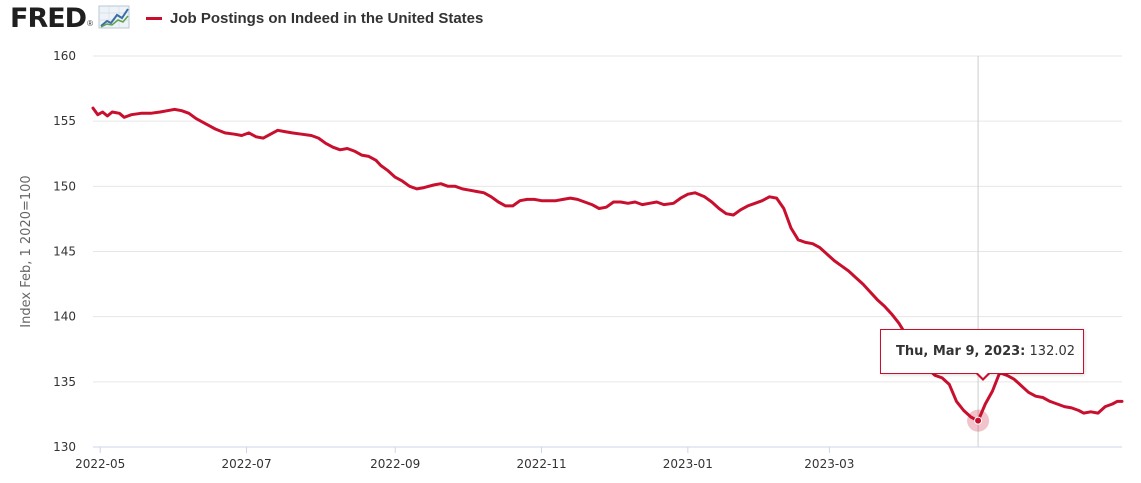 The image size is (1141, 483). I want to click on y-tick-label: 160, so click(64, 56).